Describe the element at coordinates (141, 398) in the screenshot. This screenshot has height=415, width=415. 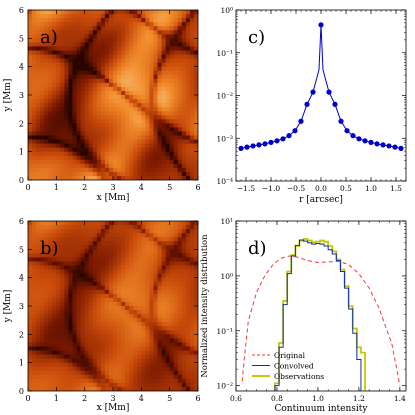
I see `x-tick-label: 4` at that location.